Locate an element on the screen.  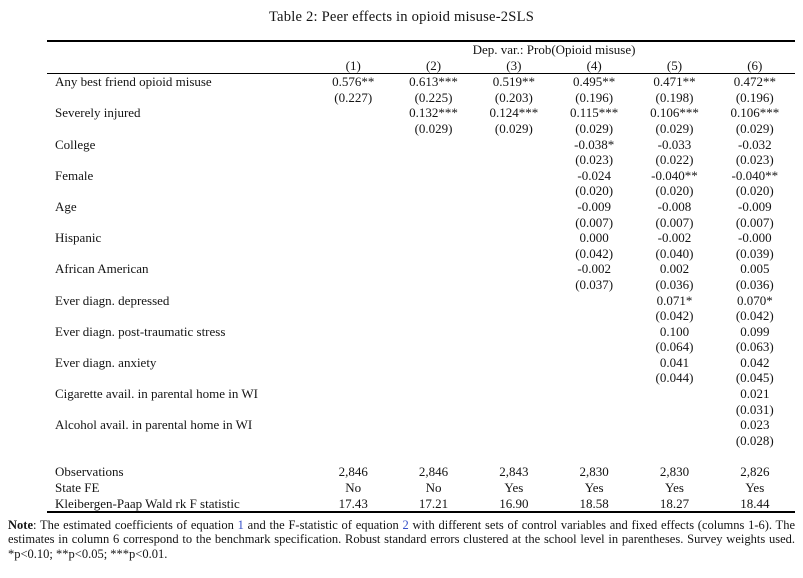
stderr-cell: (0.007) is located at coordinates (594, 222).